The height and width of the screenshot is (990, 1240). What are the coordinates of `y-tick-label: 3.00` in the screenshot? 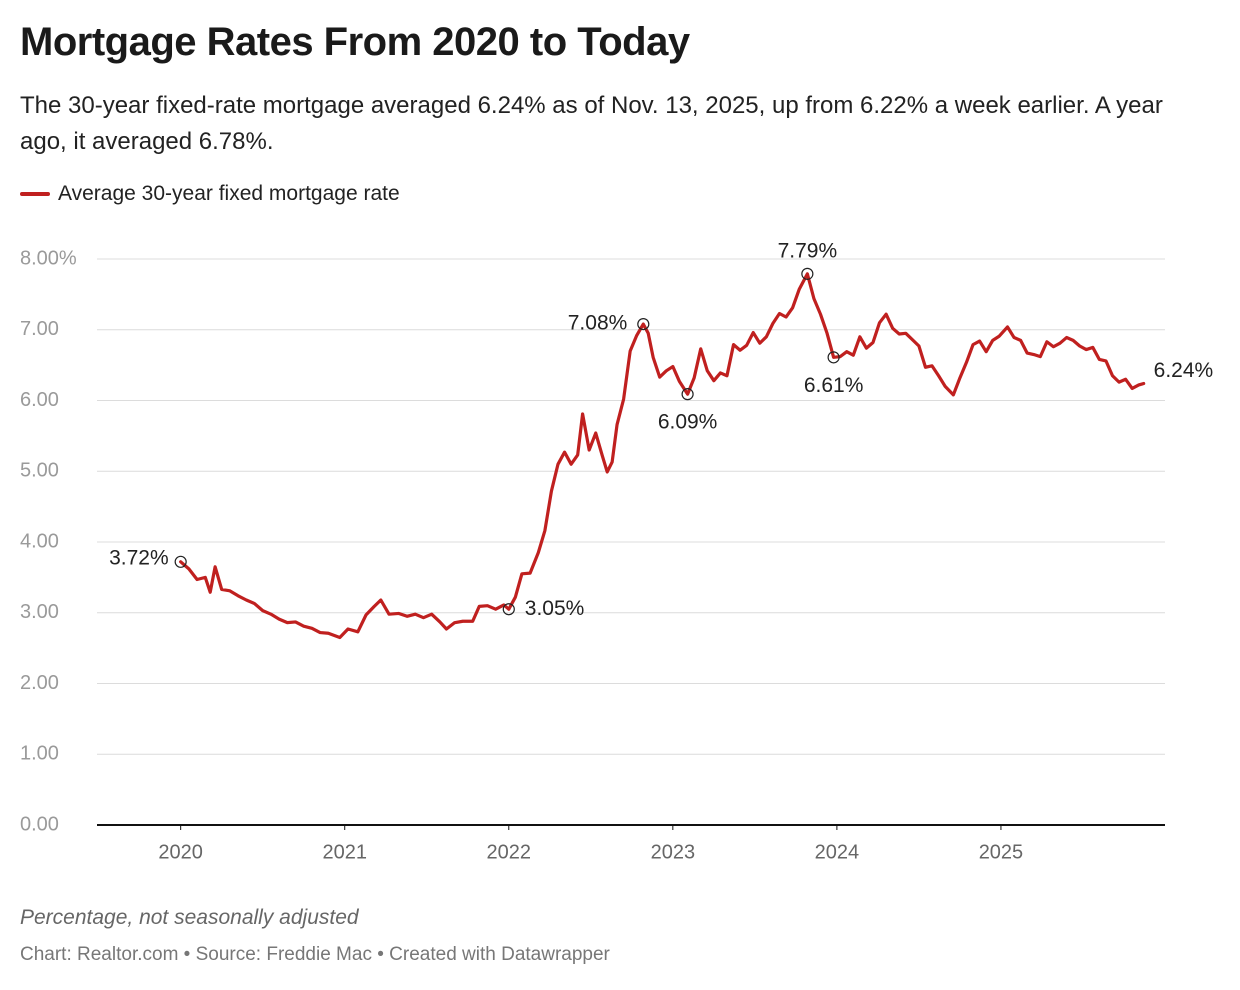 It's located at (39, 612).